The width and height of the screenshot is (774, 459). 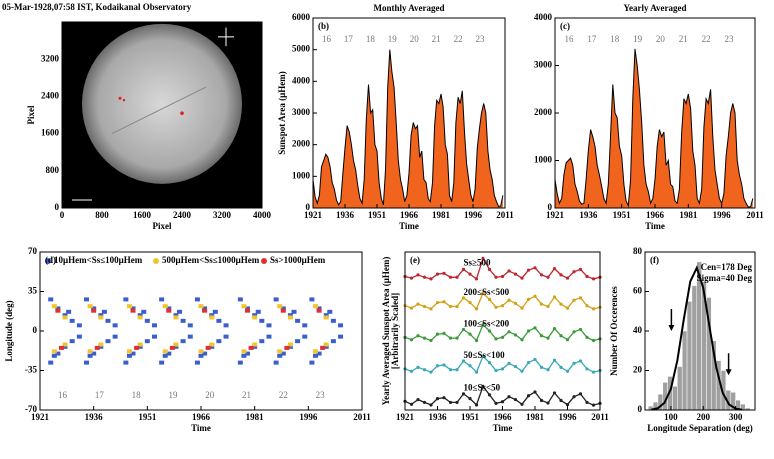 What do you see at coordinates (487, 292) in the screenshot?
I see `series-label: 200≤Ss<500` at bounding box center [487, 292].